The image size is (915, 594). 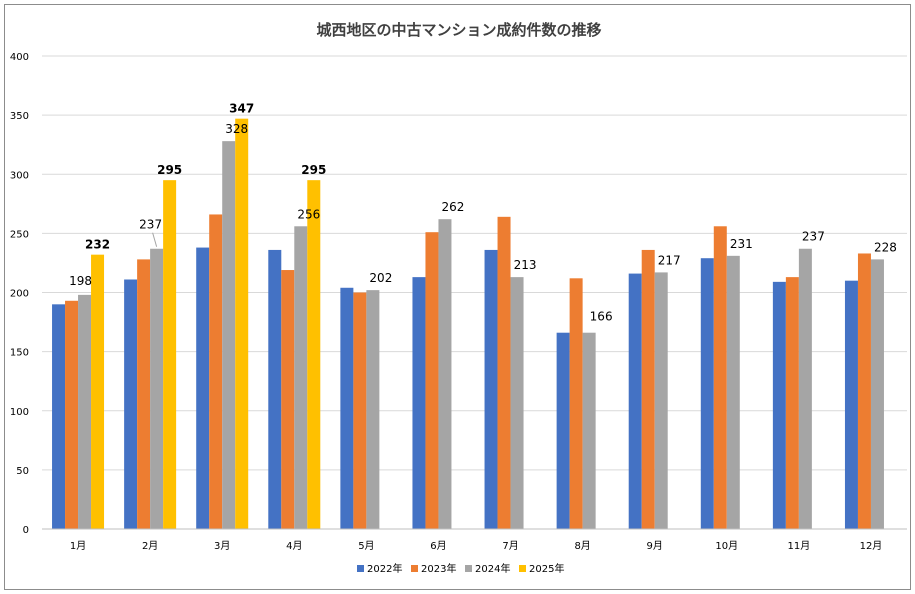 What do you see at coordinates (726, 546) in the screenshot?
I see `x-tick-label: 10月` at bounding box center [726, 546].